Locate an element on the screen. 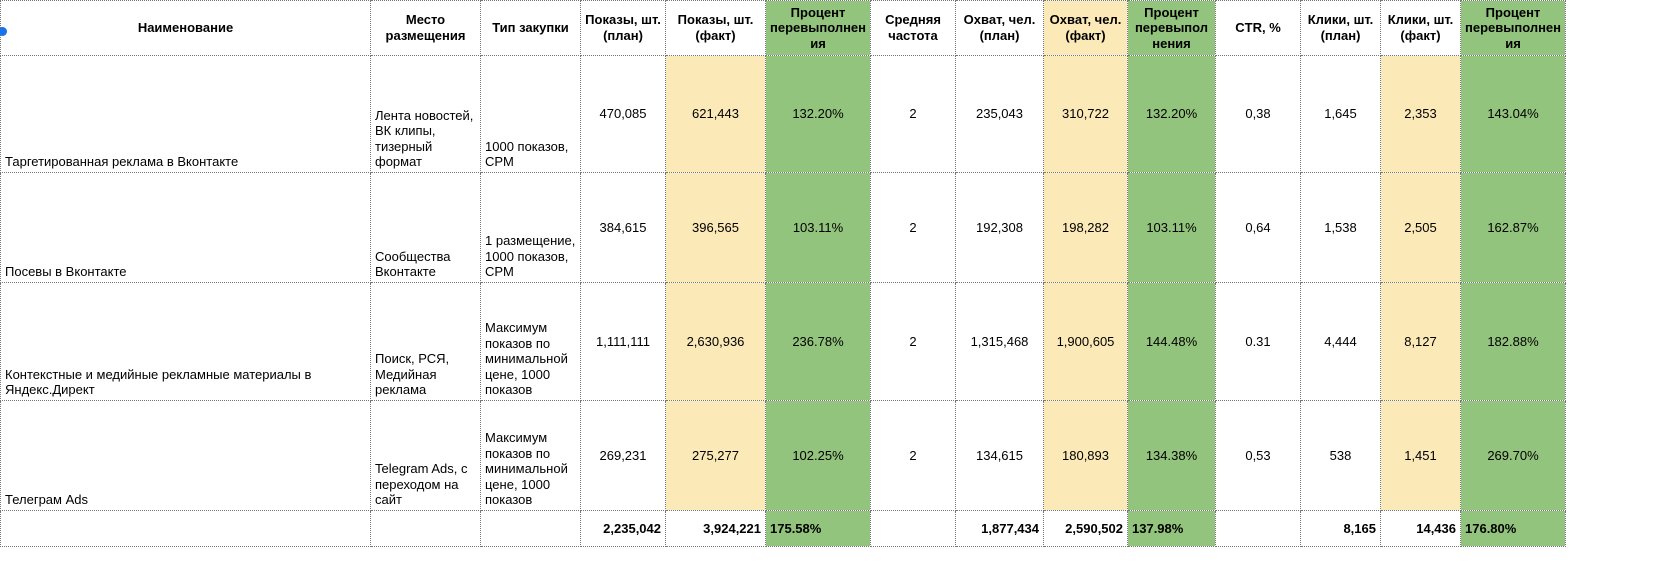  cell-clicks-fact: 2,353 is located at coordinates (1420, 114).